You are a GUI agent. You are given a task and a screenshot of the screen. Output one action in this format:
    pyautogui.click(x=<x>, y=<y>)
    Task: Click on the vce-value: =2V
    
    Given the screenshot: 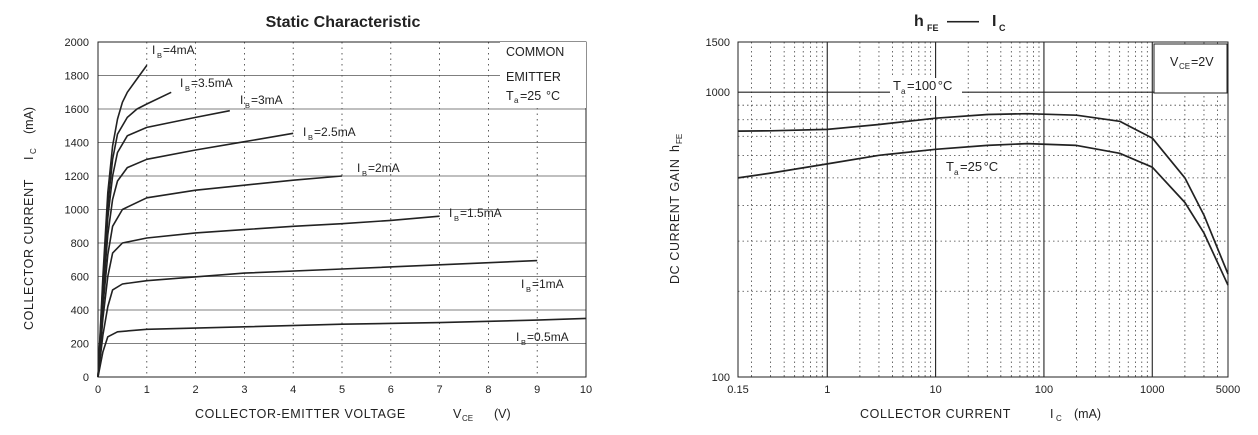 What is the action you would take?
    pyautogui.click(x=1202, y=62)
    